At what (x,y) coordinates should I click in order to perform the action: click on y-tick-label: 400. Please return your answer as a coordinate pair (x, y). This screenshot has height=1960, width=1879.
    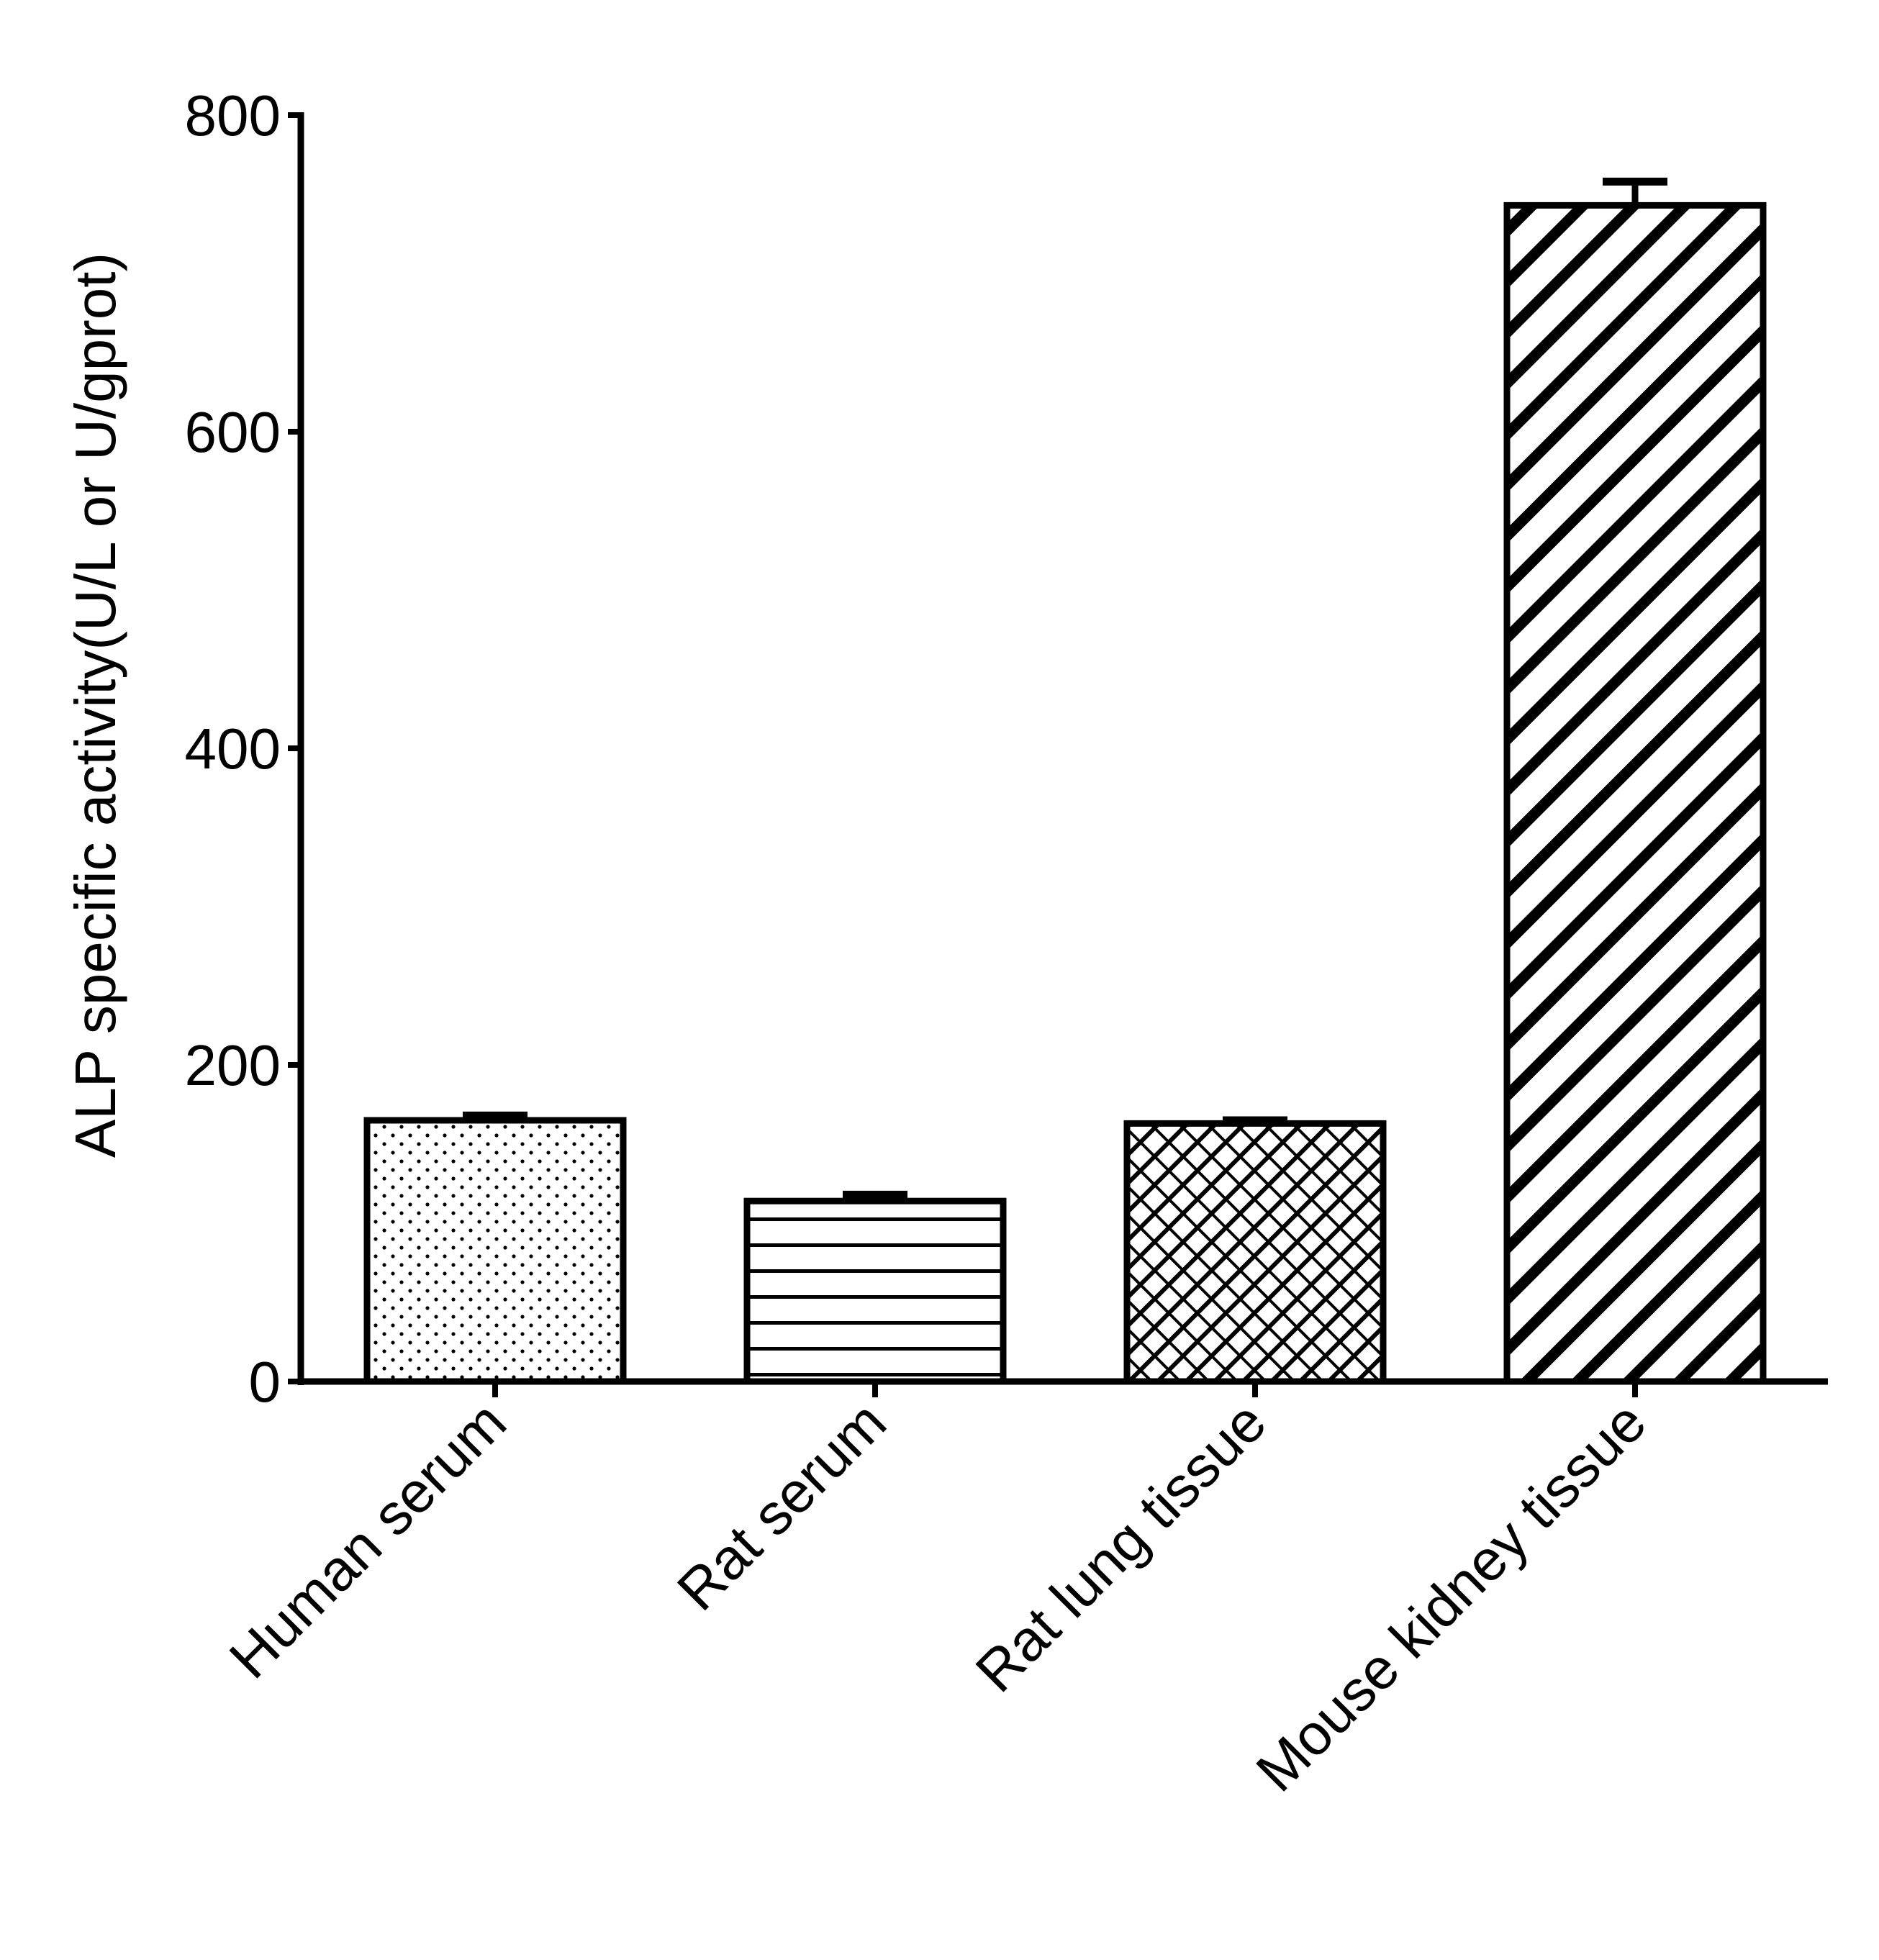
    Looking at the image, I should click on (233, 749).